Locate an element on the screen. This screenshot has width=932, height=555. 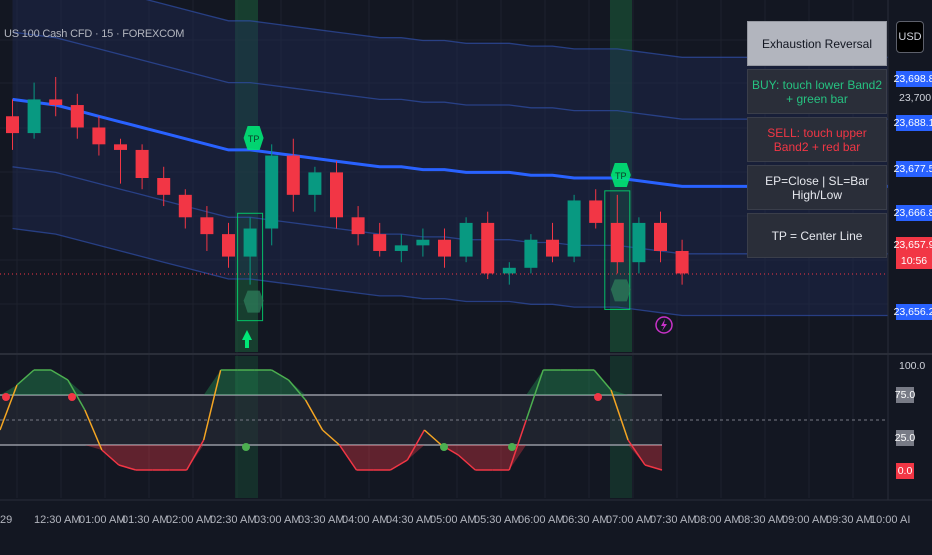
time-label: 09:00 AM is located at coordinates (805, 520).